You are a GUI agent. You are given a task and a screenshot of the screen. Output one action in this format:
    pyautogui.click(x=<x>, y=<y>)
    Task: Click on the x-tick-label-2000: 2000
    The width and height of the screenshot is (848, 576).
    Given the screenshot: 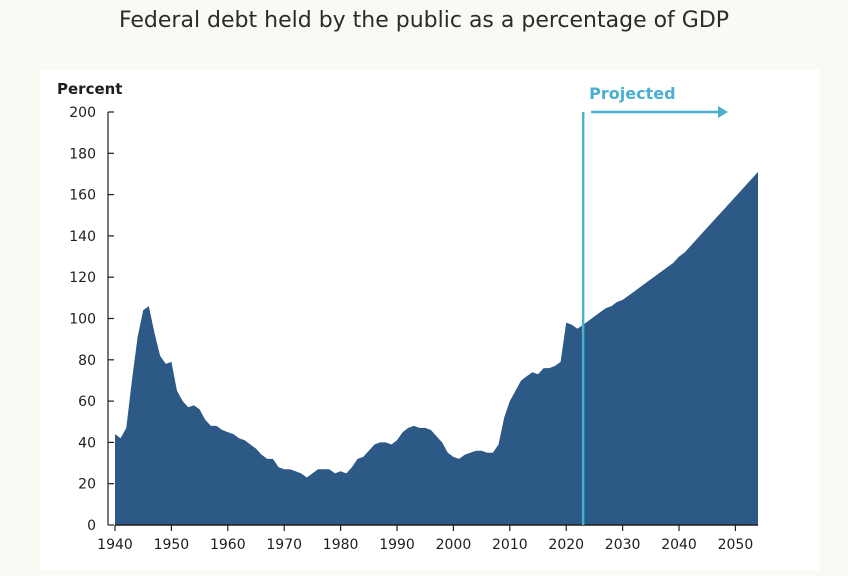 What is the action you would take?
    pyautogui.click(x=454, y=545)
    